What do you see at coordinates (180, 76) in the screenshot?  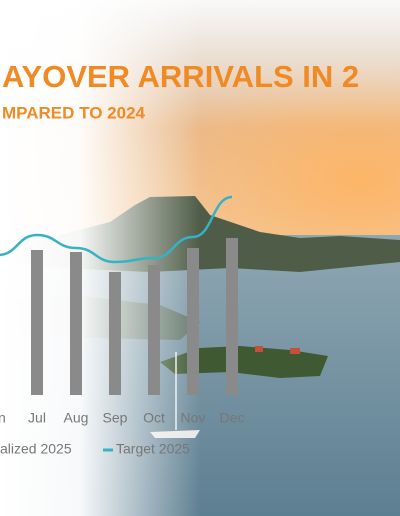 I see `chart-title: AYOVER ARRIVALS IN 2` at bounding box center [180, 76].